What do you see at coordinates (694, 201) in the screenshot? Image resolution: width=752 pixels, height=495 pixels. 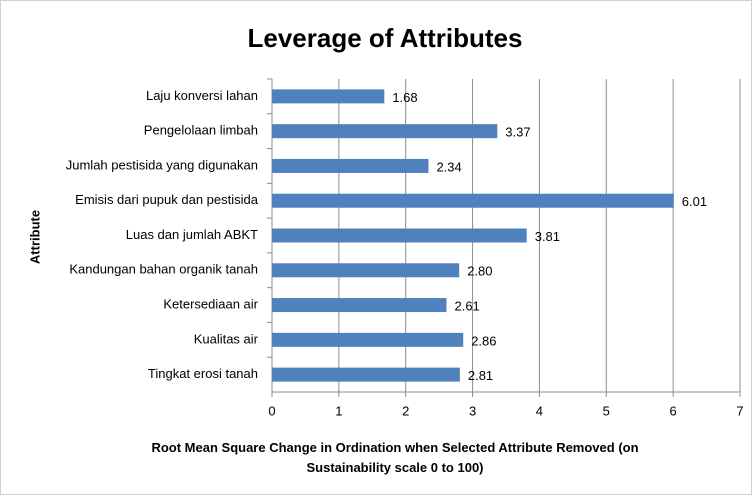 I see `value-label: 6.01` at bounding box center [694, 201].